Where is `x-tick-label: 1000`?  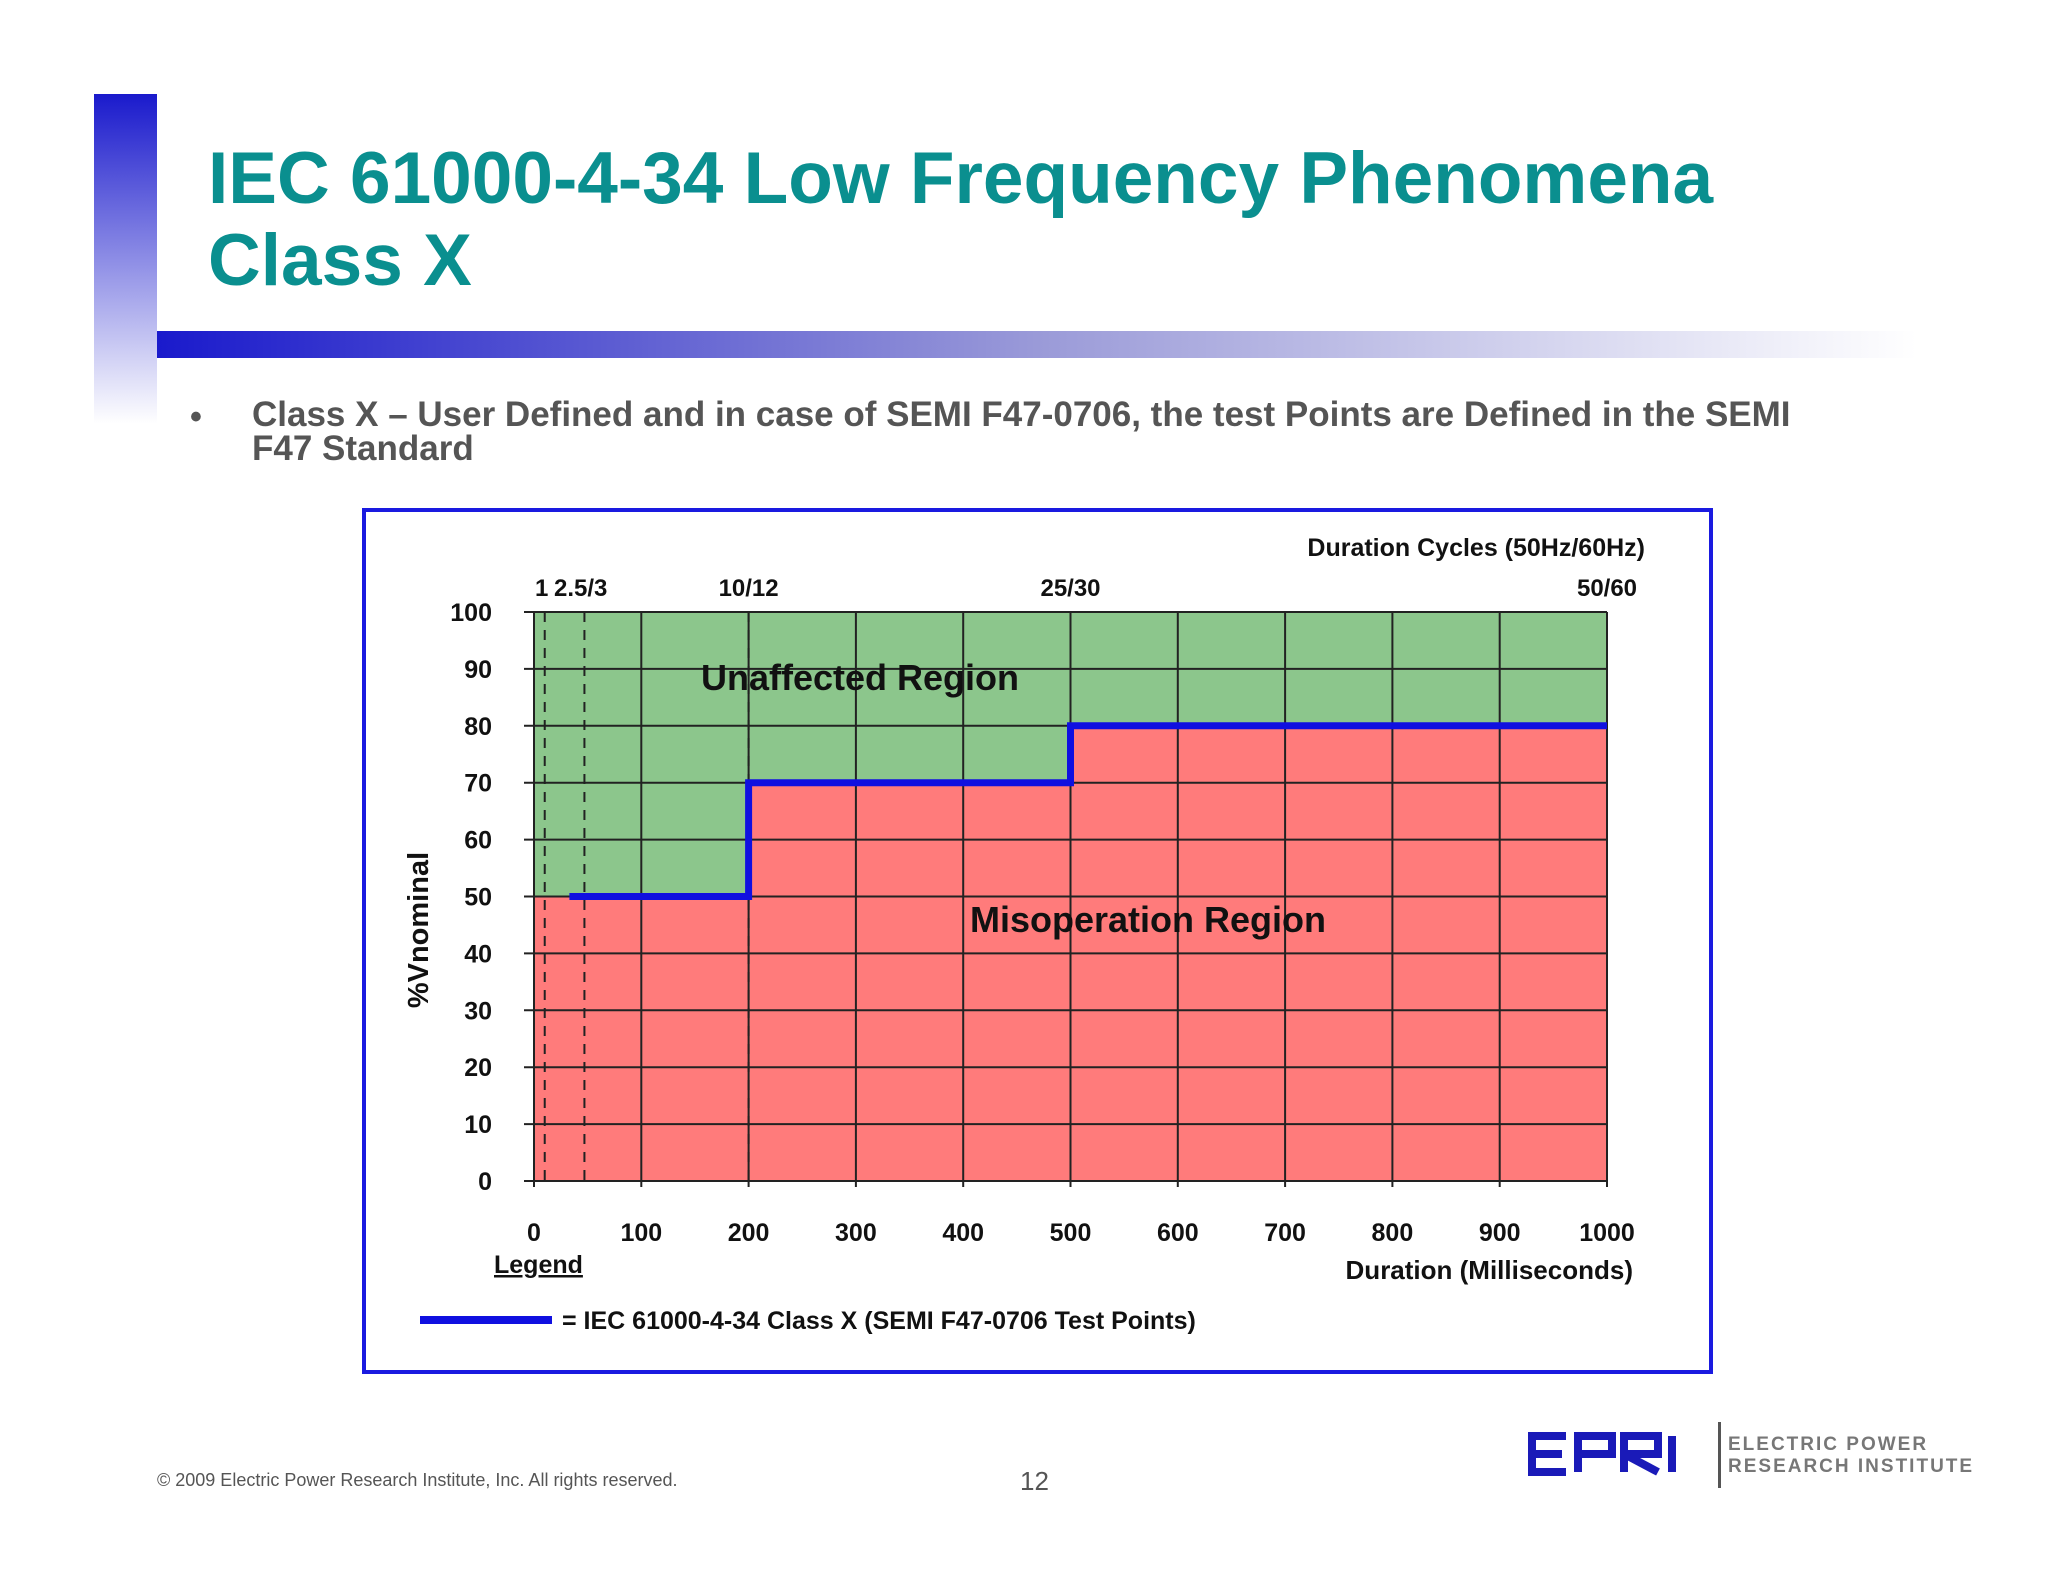 x-tick-label: 1000 is located at coordinates (1607, 1233).